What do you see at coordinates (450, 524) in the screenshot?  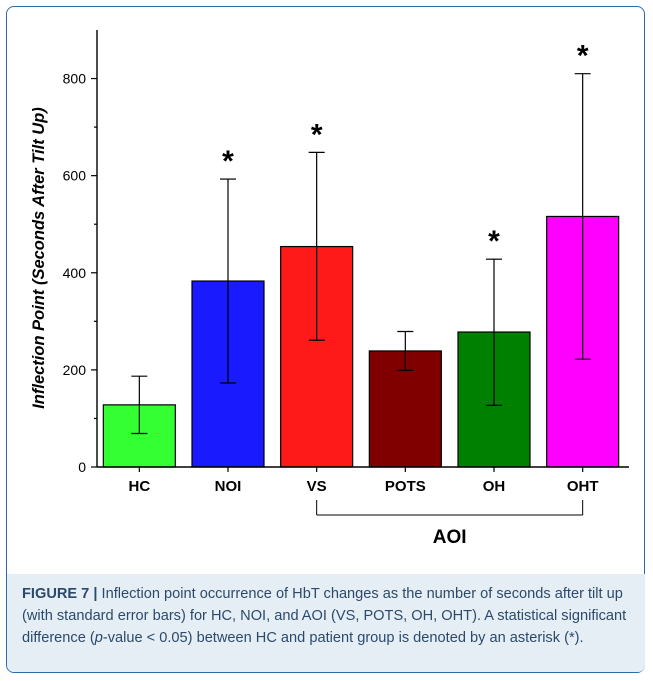 I see `group-bracket: AOI` at bounding box center [450, 524].